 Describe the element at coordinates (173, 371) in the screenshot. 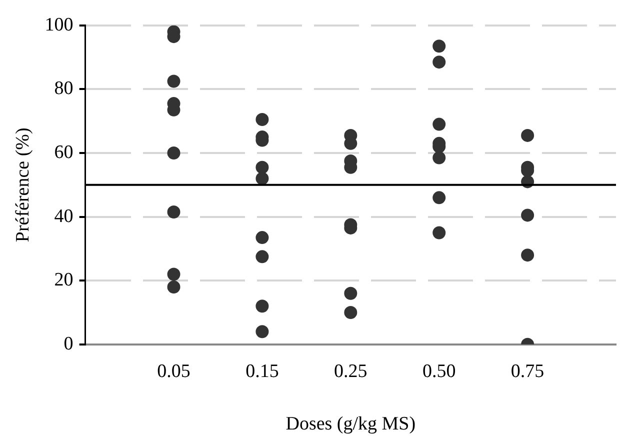

I see `x-tick-label: 0.05` at that location.